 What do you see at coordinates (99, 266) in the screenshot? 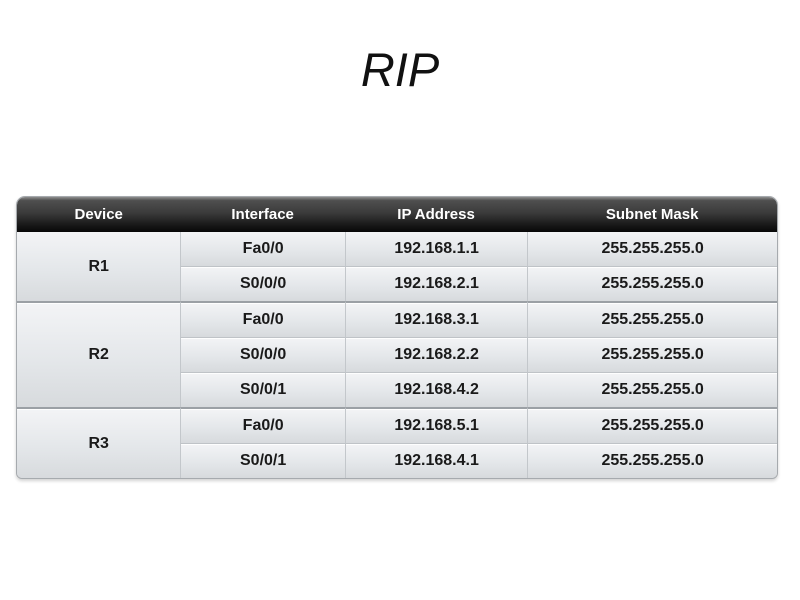
I see `device-cell: R1` at bounding box center [99, 266].